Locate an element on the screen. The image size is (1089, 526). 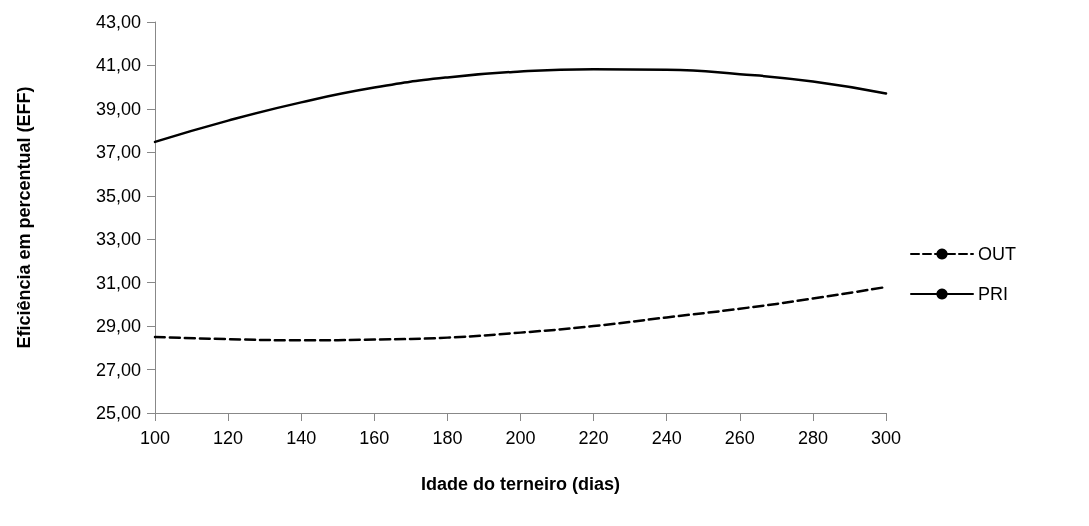
x-tick-label: 260 is located at coordinates (739, 438).